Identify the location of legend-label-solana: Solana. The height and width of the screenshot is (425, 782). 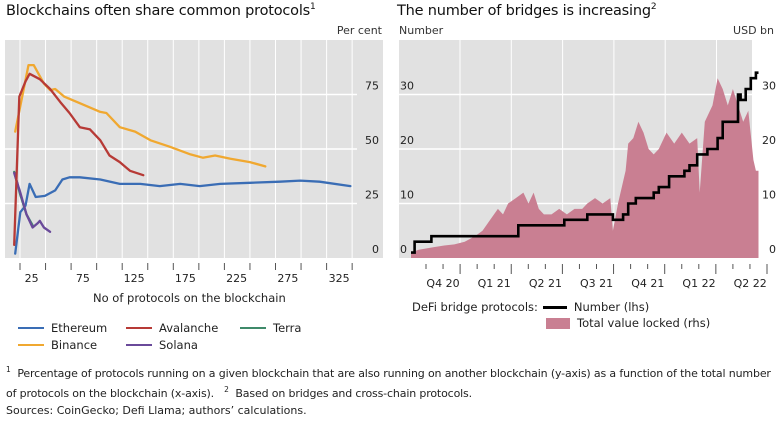
(178, 345).